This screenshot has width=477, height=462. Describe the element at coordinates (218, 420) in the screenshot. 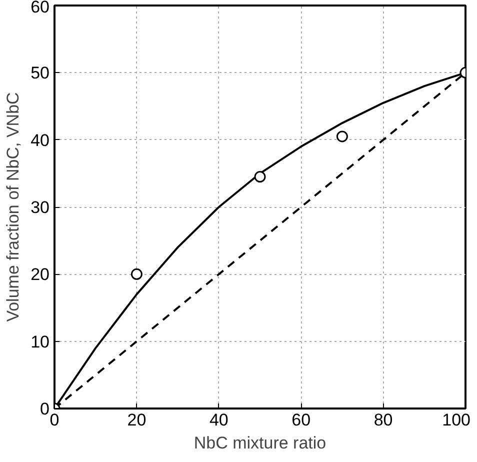

I see `x-tick-label: 40` at that location.